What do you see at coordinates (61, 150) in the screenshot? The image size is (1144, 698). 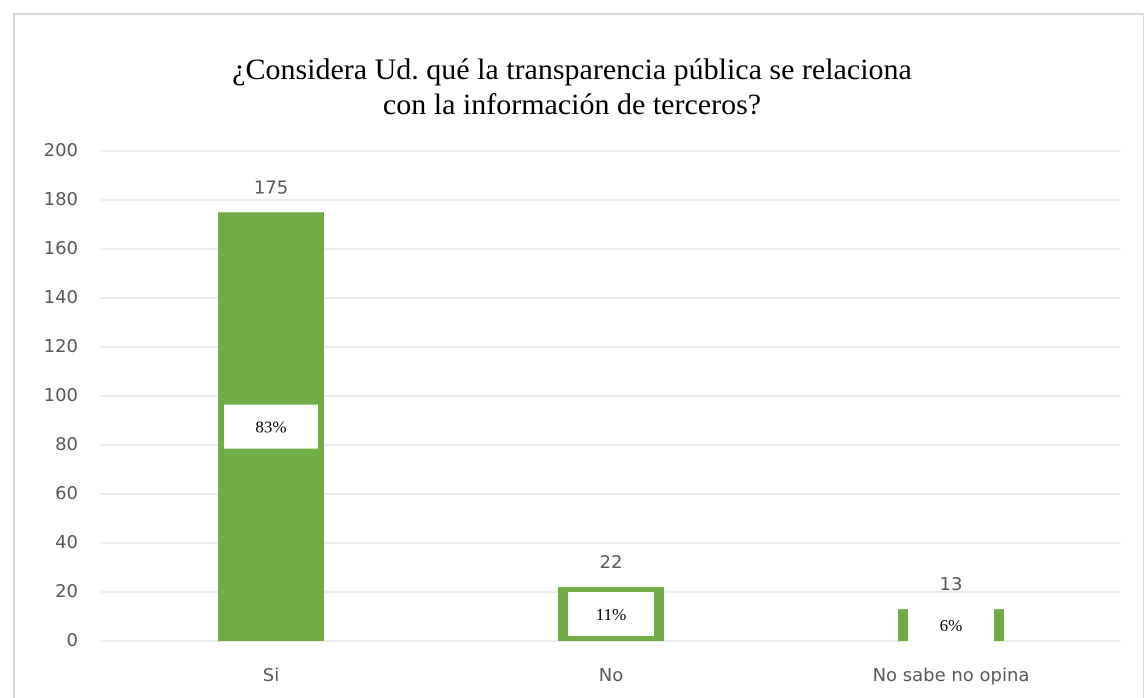 I see `y-tick-label: 200` at bounding box center [61, 150].